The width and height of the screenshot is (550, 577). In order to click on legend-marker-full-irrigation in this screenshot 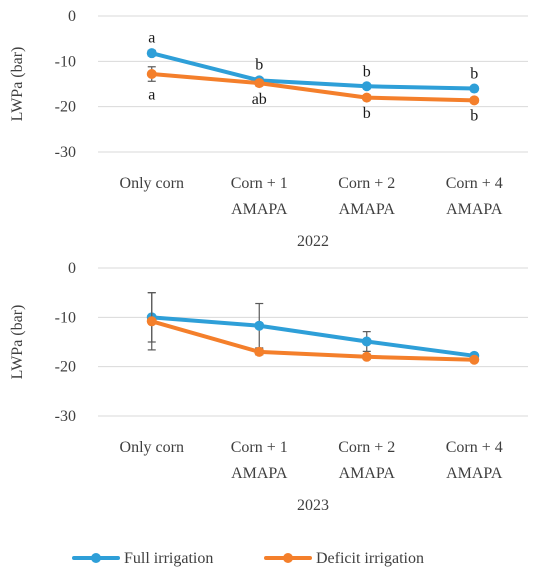, I will do `click(96, 558)`.